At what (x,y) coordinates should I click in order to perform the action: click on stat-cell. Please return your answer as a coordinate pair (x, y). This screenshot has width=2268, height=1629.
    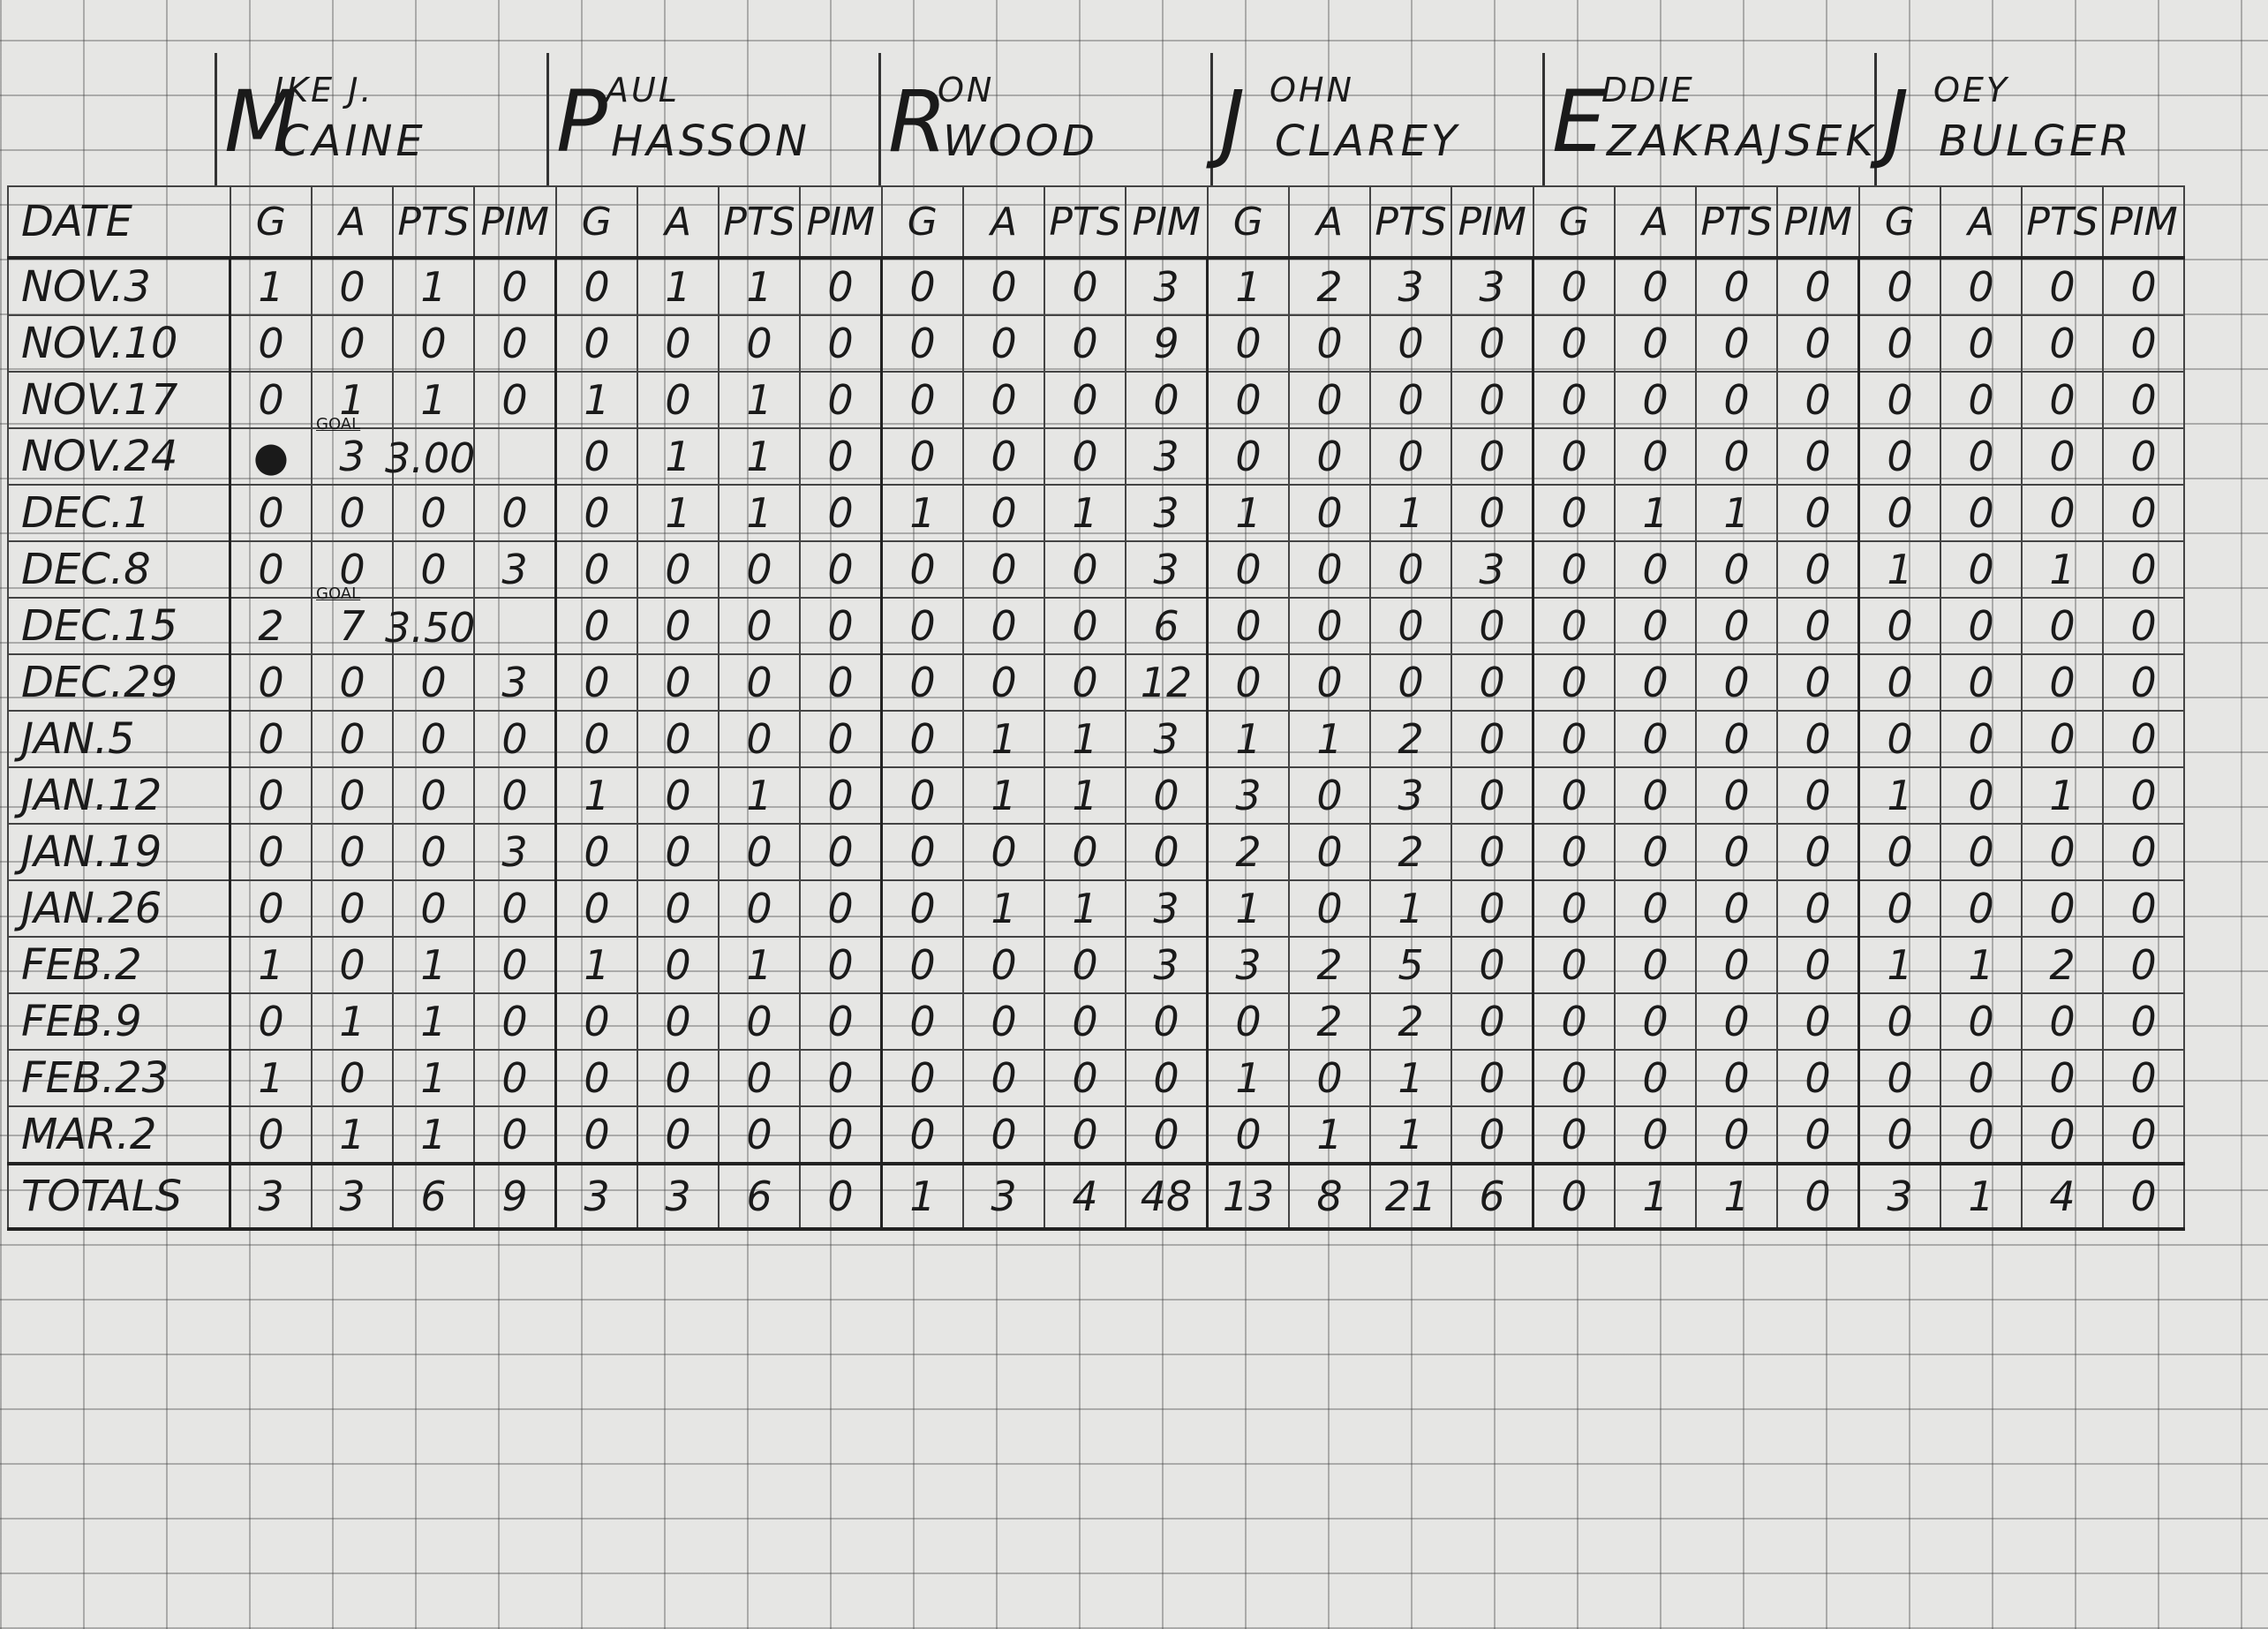
    Looking at the image, I should click on (515, 626).